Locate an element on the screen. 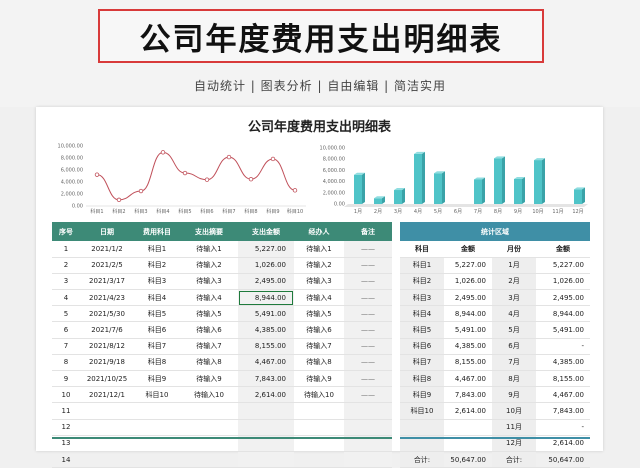 The width and height of the screenshot is (640, 468). table-cell: 6 is located at coordinates (66, 330).